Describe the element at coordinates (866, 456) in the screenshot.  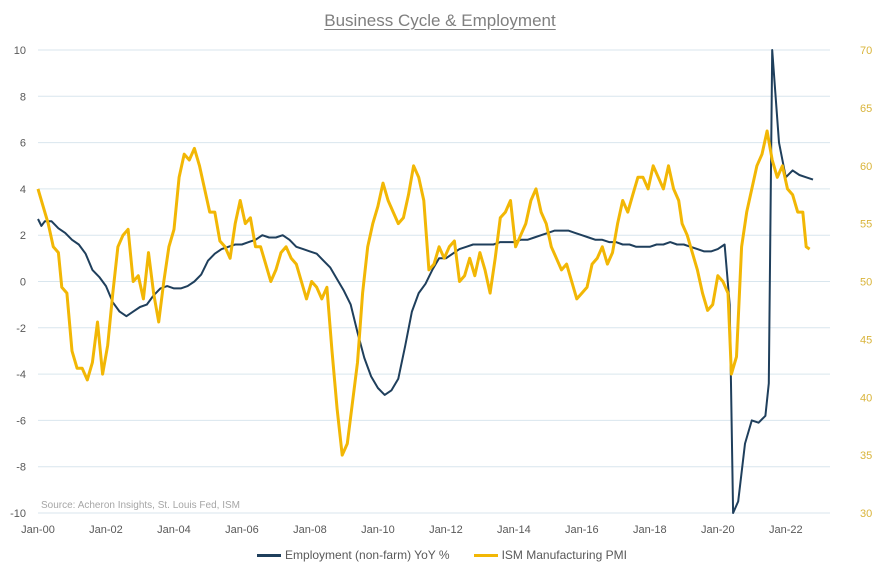
I see `y-right-tick-label: 35` at that location.